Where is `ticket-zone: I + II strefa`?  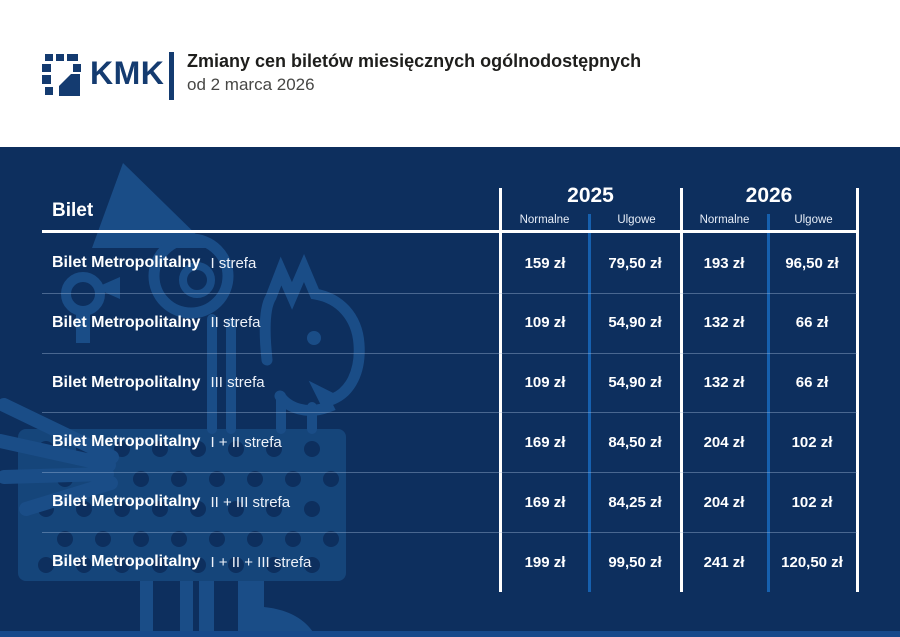
ticket-zone: I + II strefa is located at coordinates (246, 442).